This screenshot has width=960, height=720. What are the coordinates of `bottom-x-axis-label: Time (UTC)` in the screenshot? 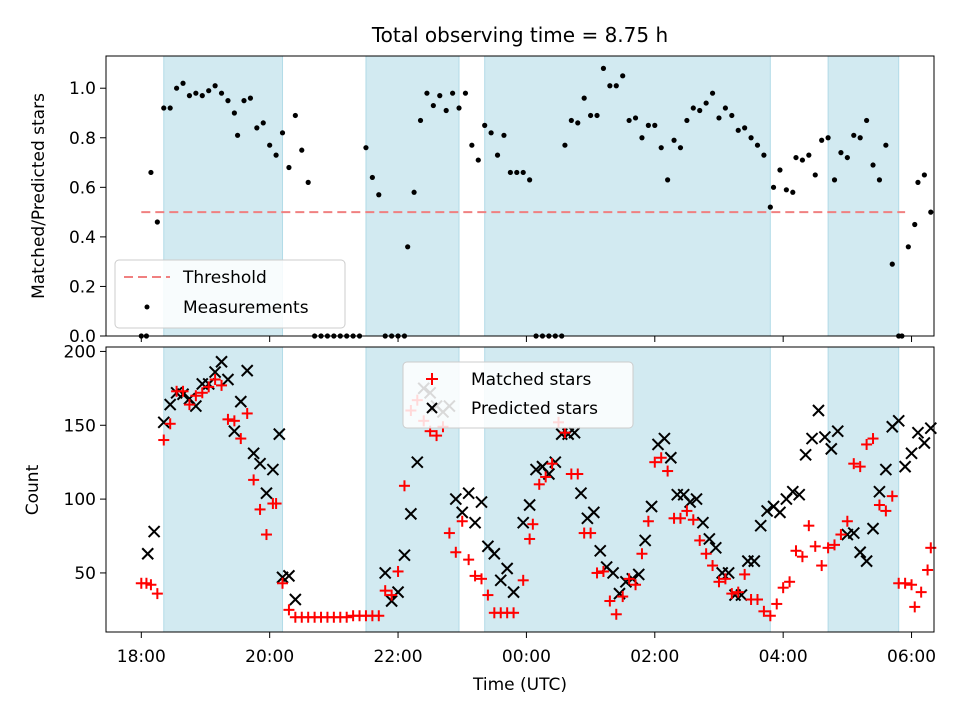 It's located at (519, 685).